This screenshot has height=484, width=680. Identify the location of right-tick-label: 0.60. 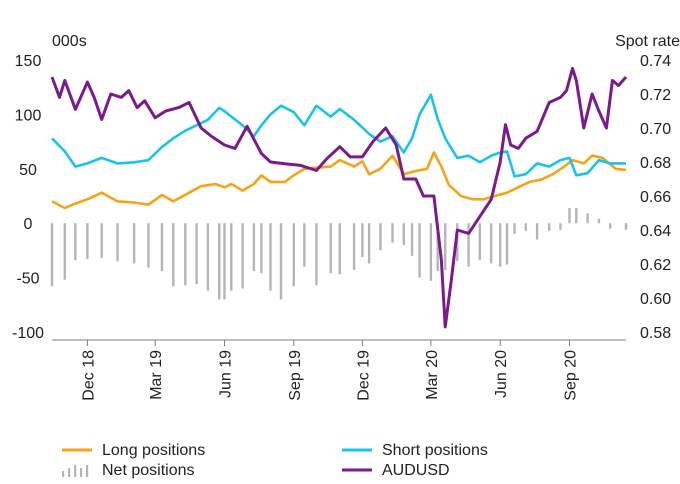
(655, 299).